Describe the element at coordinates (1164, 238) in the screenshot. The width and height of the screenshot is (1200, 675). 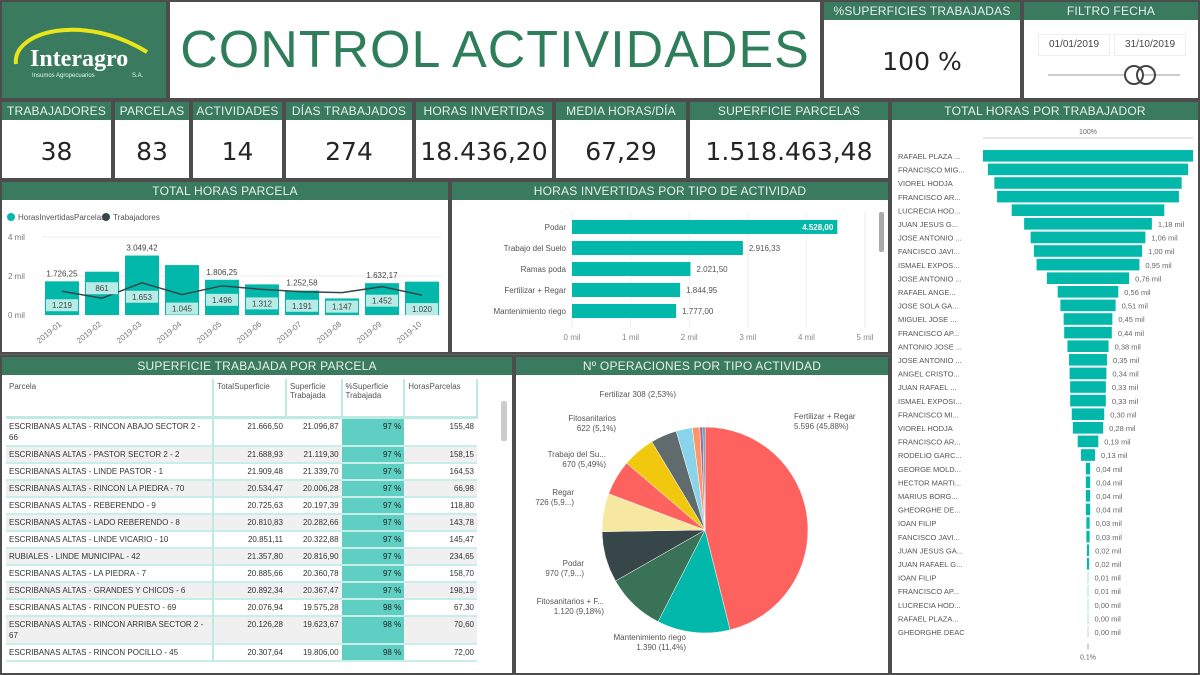
I see `funnel-data-label: 1,06 mil` at that location.